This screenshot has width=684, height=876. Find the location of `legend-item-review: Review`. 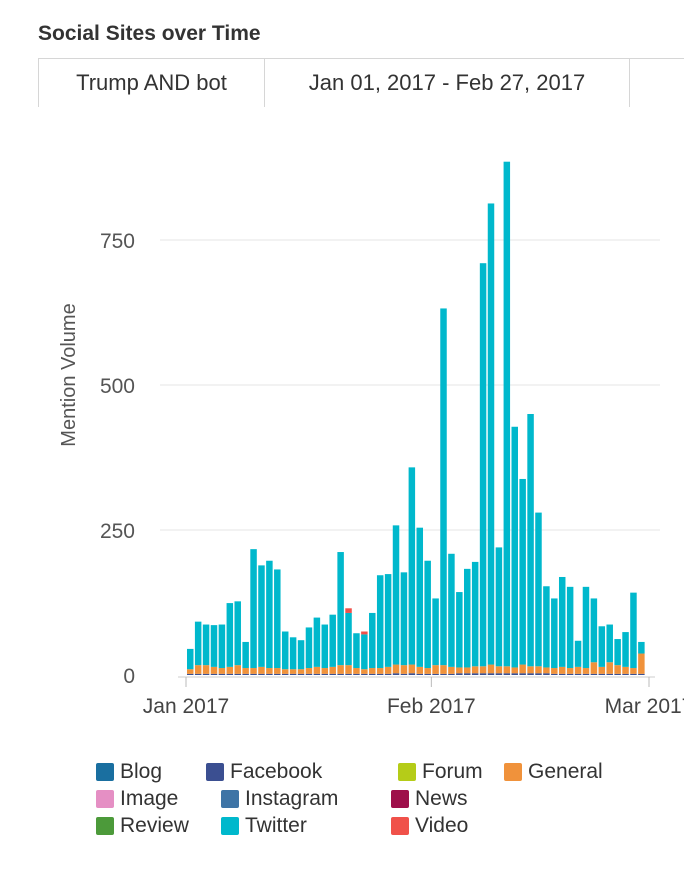

legend-item-review: Review is located at coordinates (142, 826).